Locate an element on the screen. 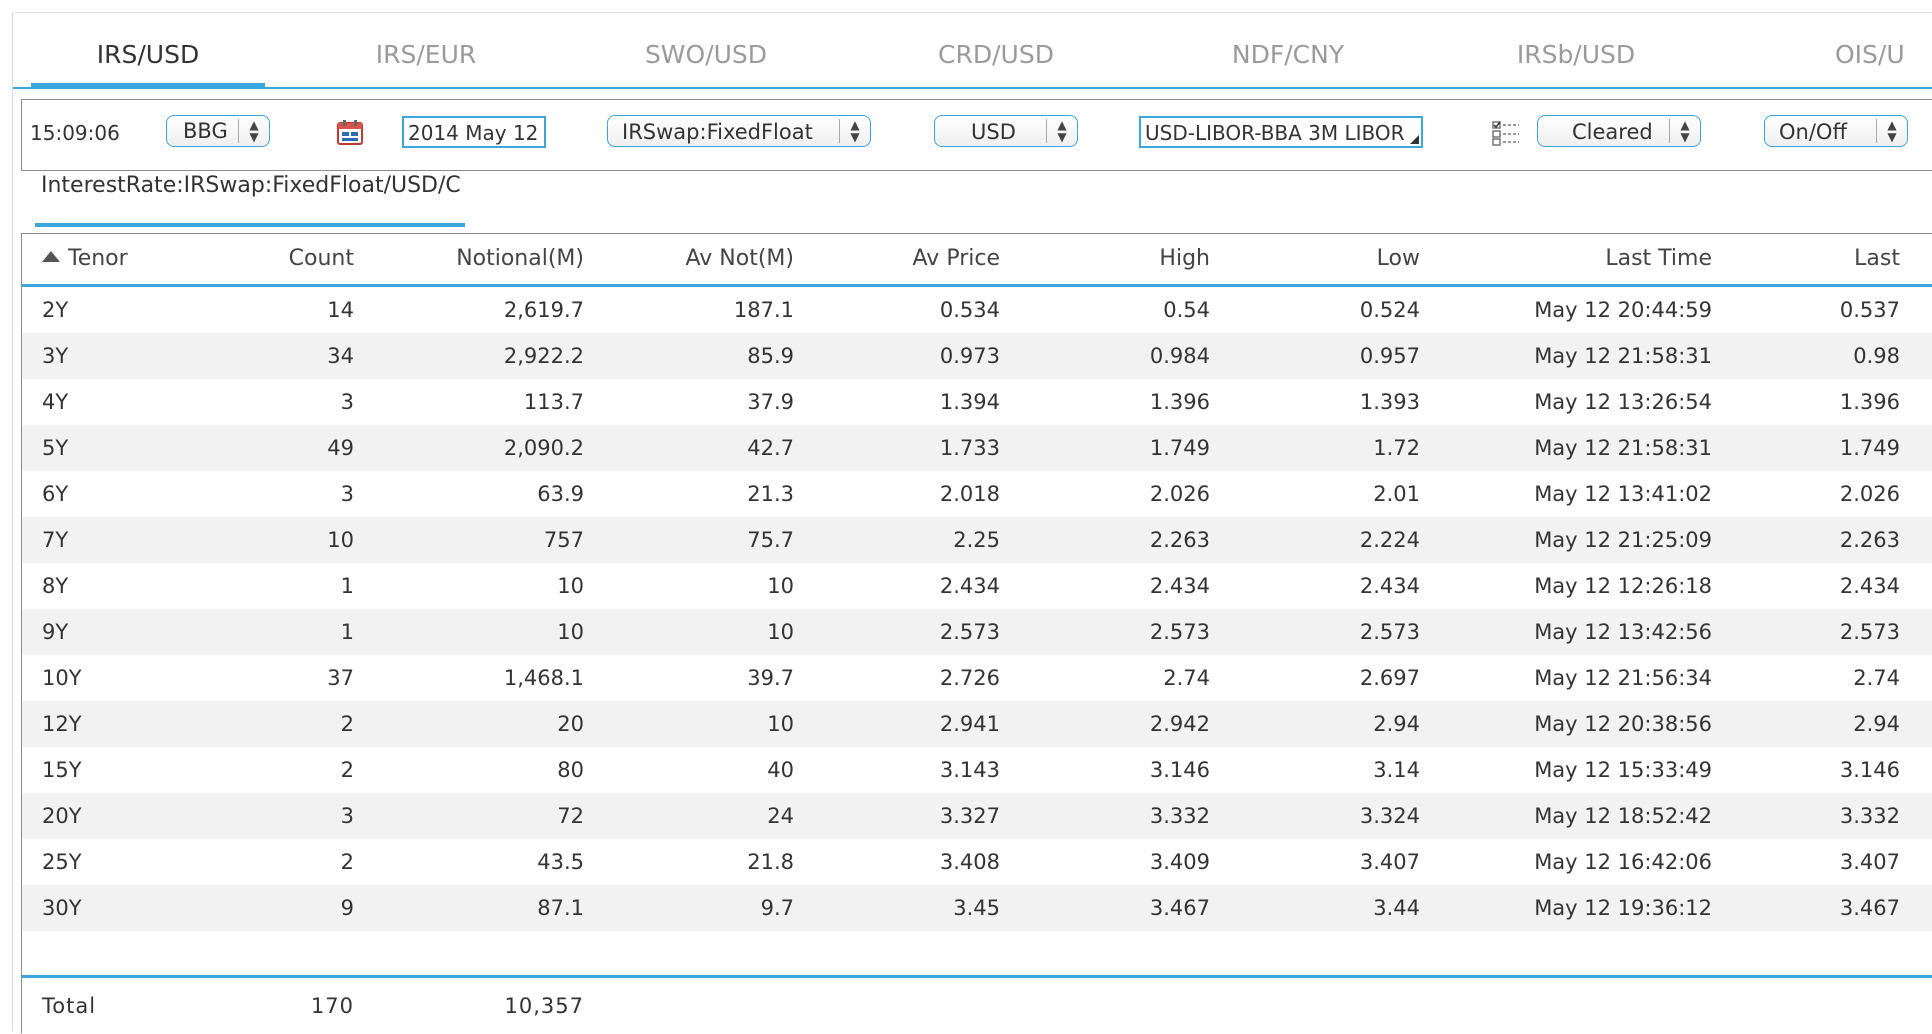 This screenshot has width=1932, height=1034. cell-high: 2.263 is located at coordinates (1179, 540).